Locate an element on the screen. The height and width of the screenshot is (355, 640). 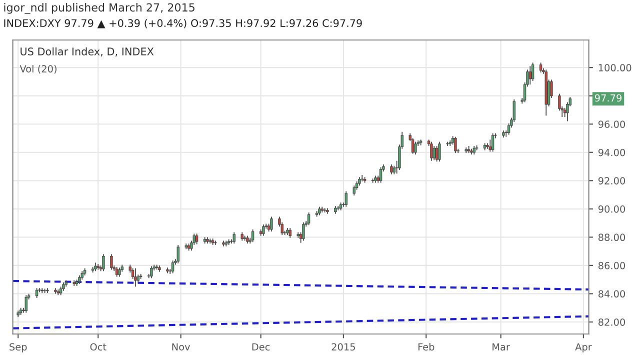
y-tick-label: 96.00 is located at coordinates (612, 124).